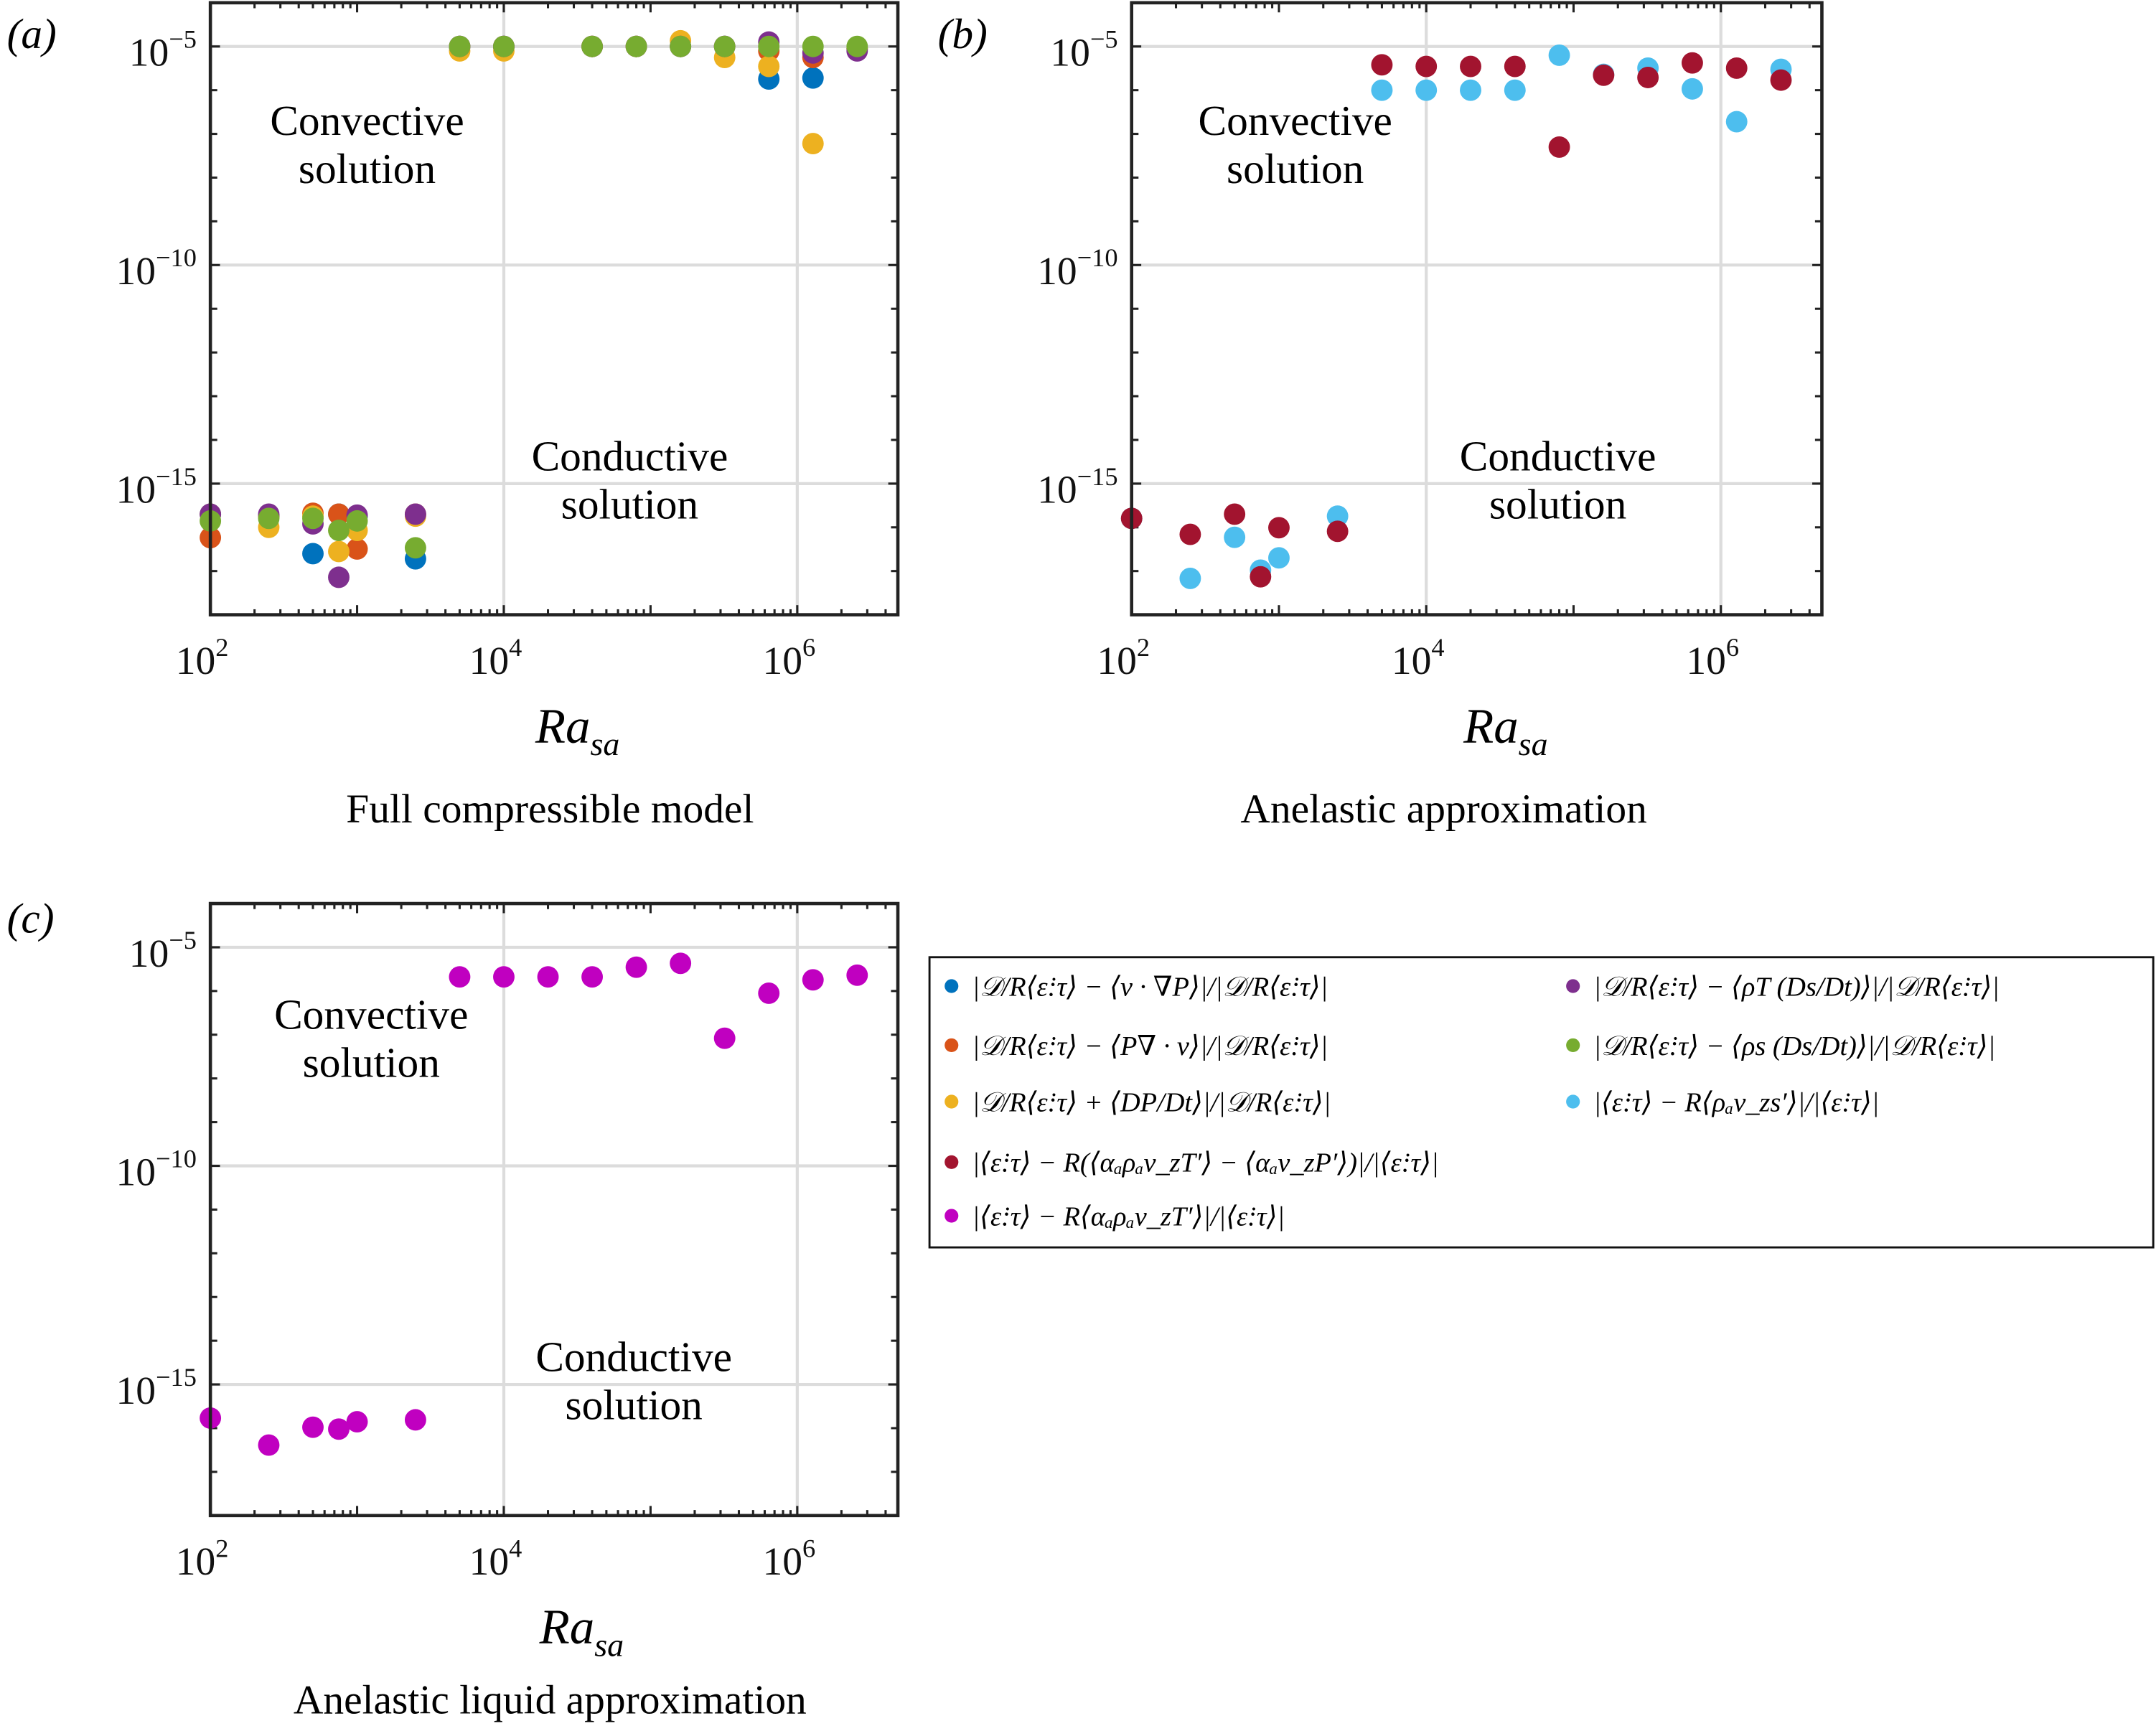  What do you see at coordinates (1128, 1217) in the screenshot?
I see `legend-label: |⟨ε̇:τ⟩ − R⟨αₐρₐv_zT′⟩|/|⟨ε̇:τ⟩|` at bounding box center [1128, 1217].